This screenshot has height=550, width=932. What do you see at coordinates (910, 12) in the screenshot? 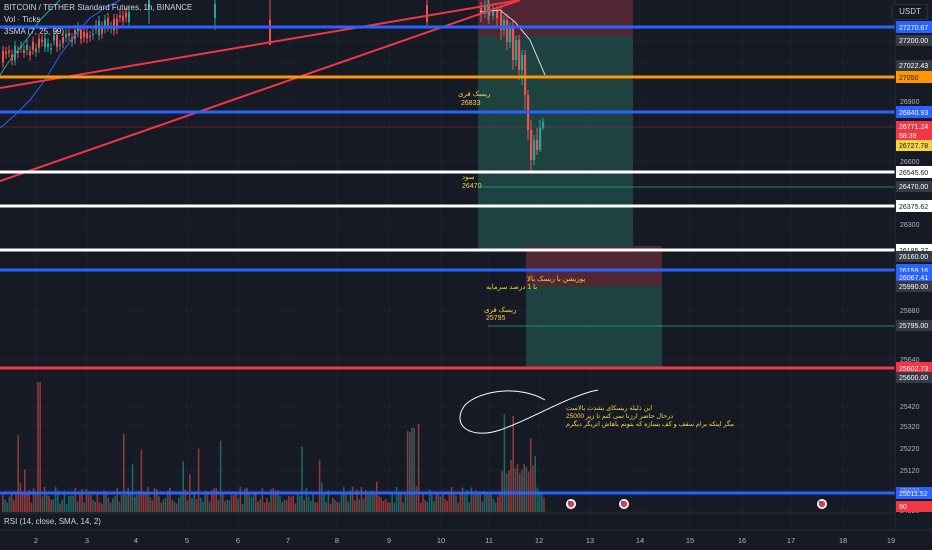
I see `currency-selector: USDT` at bounding box center [910, 12].